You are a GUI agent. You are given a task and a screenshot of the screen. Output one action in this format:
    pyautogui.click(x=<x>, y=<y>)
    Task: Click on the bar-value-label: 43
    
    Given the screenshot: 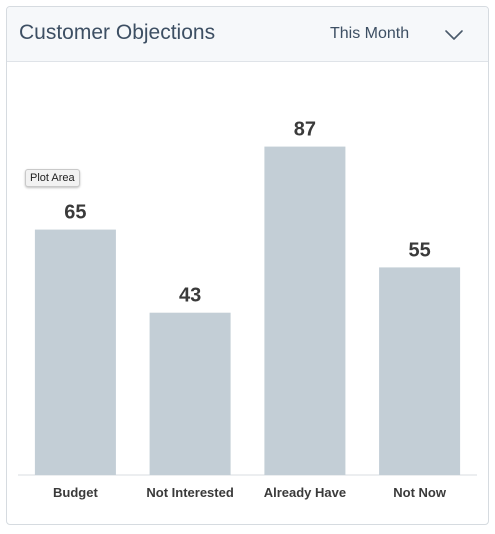 What is the action you would take?
    pyautogui.click(x=190, y=296)
    